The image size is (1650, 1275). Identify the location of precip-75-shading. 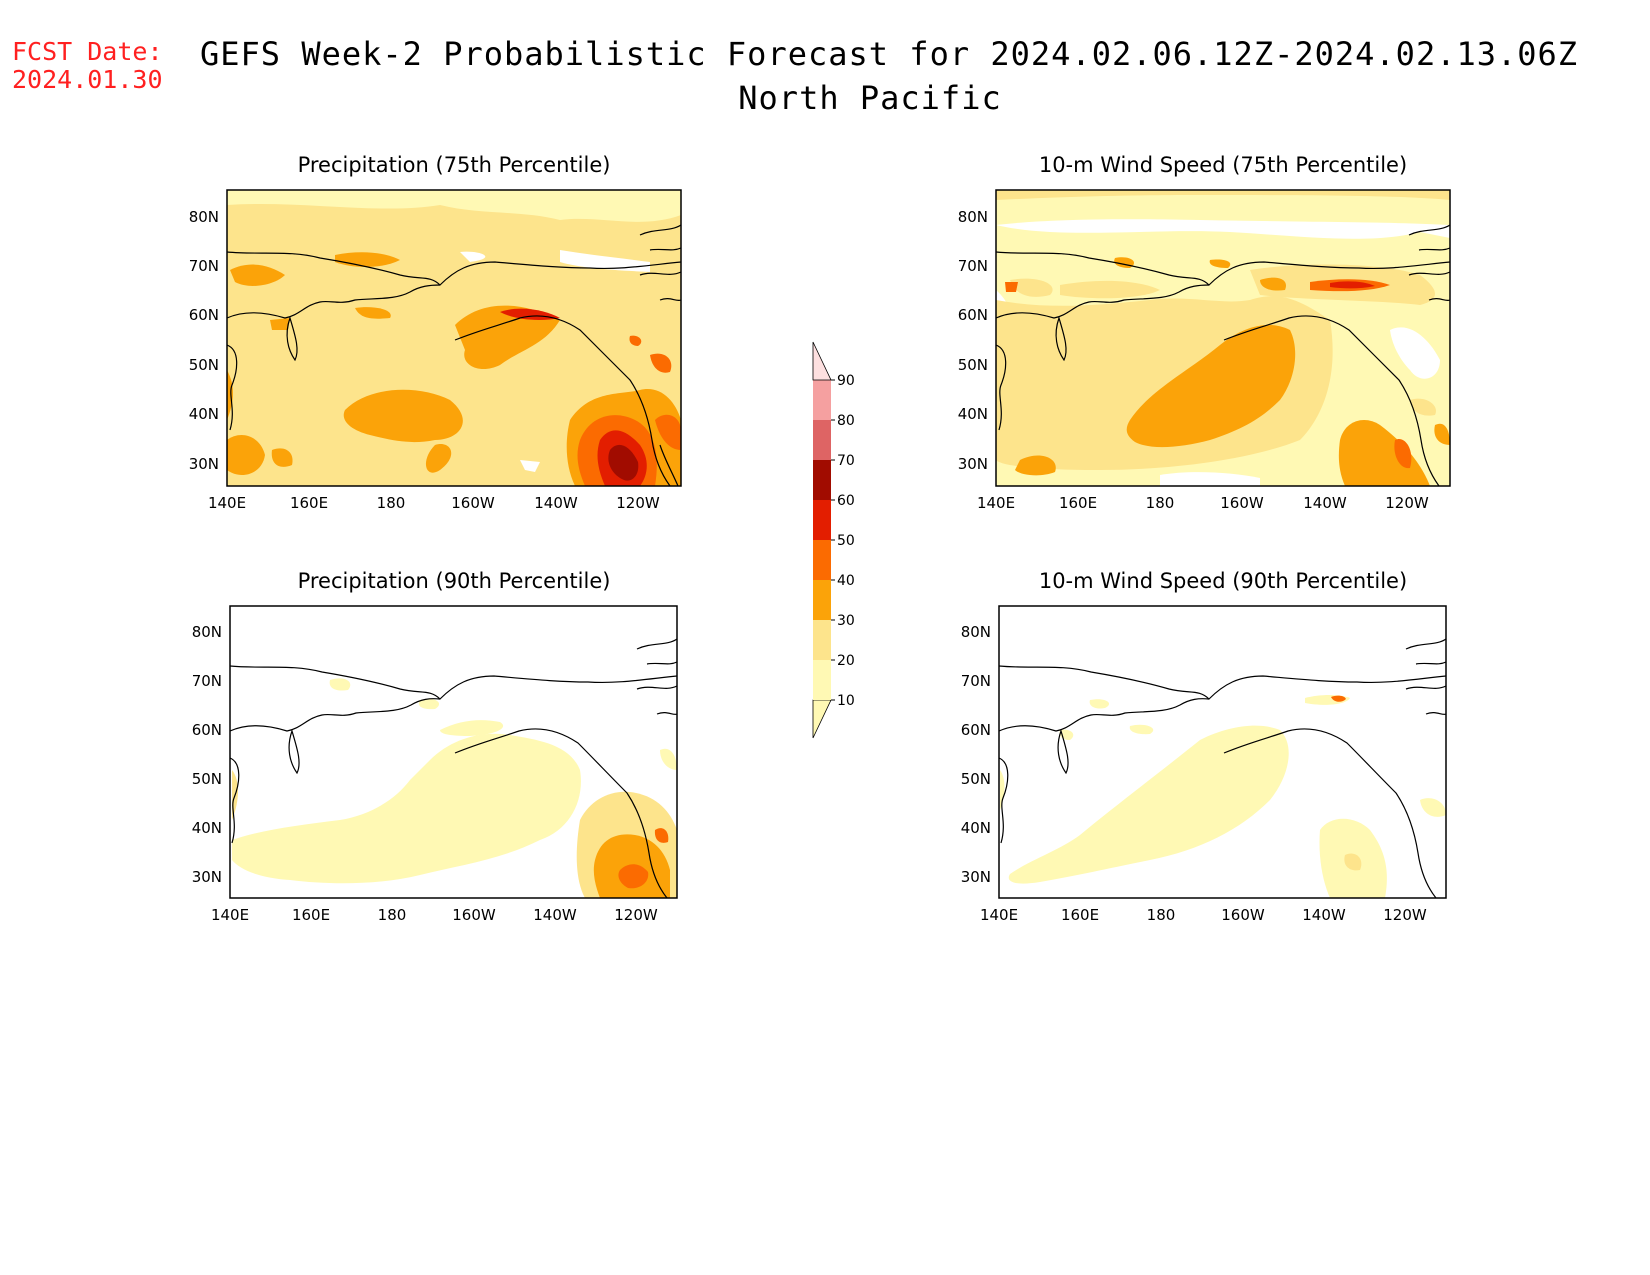
(454, 338).